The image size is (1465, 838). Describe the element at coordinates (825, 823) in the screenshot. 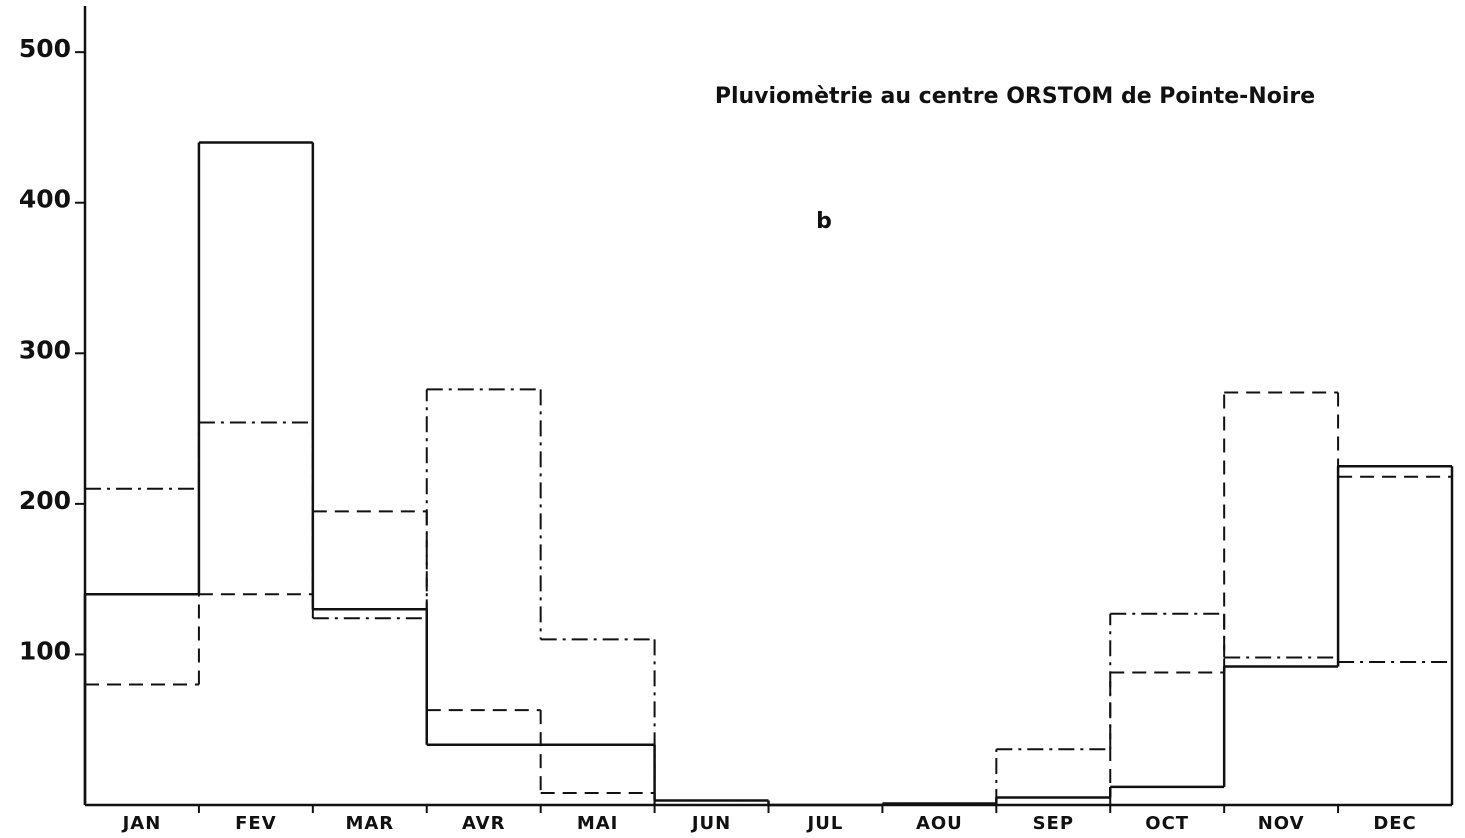

I see `x-tick-label: JUL` at that location.